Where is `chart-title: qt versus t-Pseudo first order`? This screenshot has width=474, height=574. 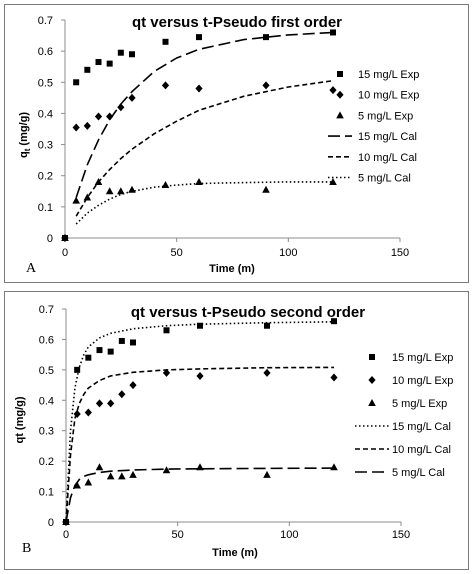 chart-title: qt versus t-Pseudo first order is located at coordinates (237, 22).